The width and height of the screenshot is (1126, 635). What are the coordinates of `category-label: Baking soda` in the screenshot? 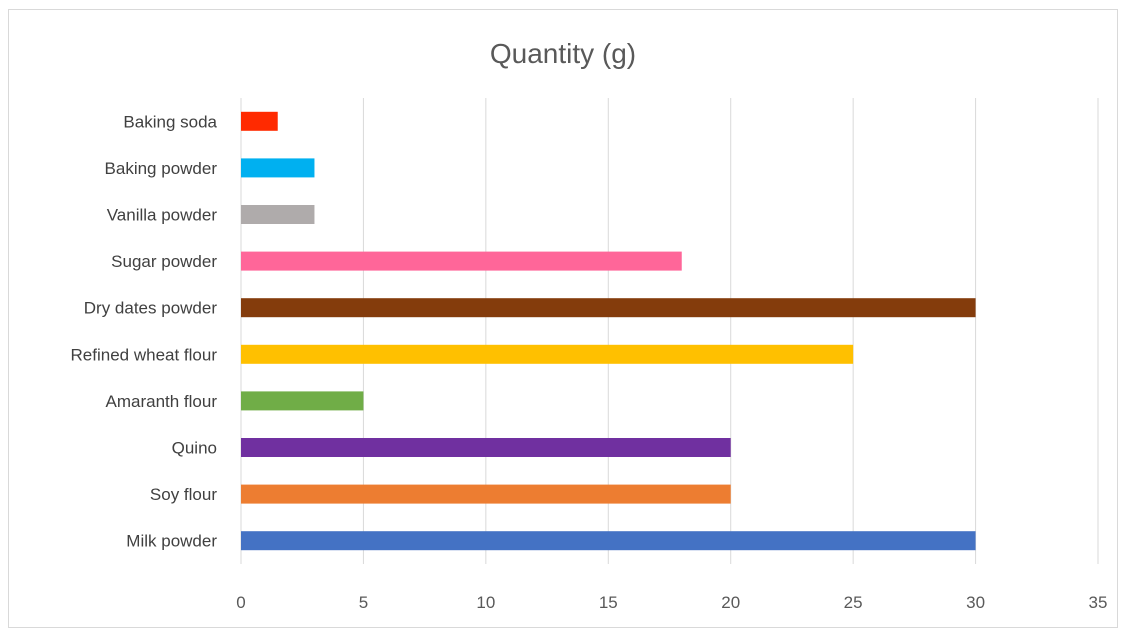 It's located at (170, 121).